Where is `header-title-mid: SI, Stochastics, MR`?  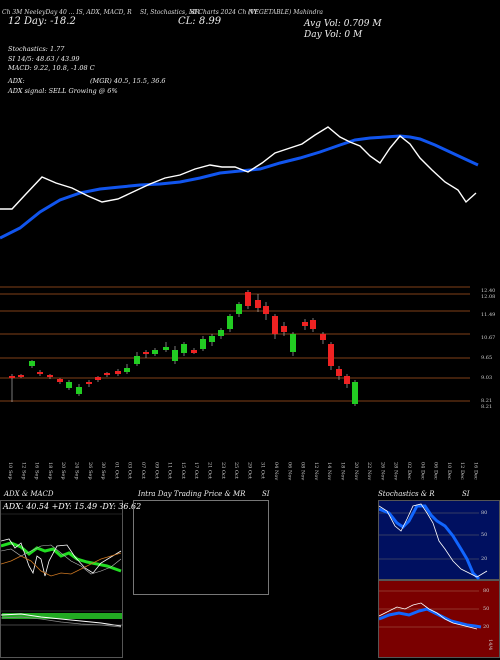 header-title-mid: SI, Stochastics, MR is located at coordinates (170, 12).